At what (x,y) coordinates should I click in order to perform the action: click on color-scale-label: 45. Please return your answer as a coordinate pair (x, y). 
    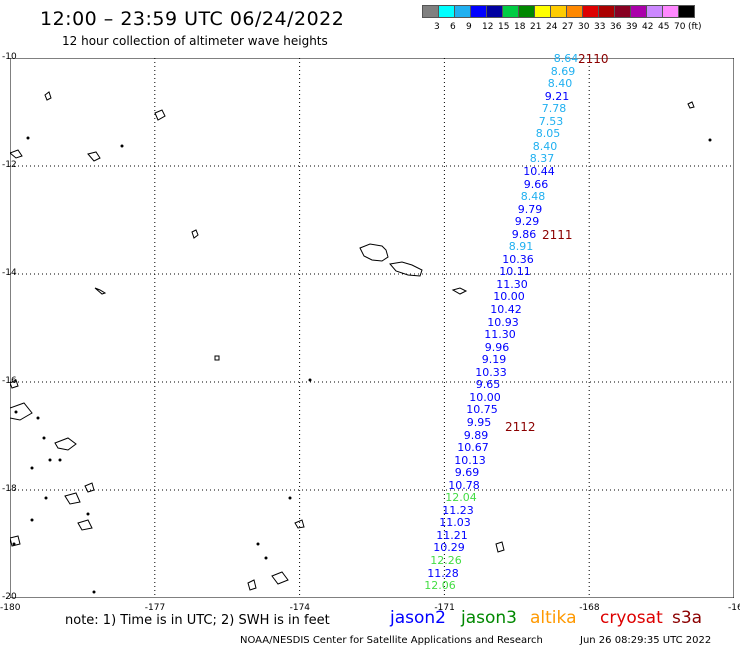
    Looking at the image, I should click on (664, 27).